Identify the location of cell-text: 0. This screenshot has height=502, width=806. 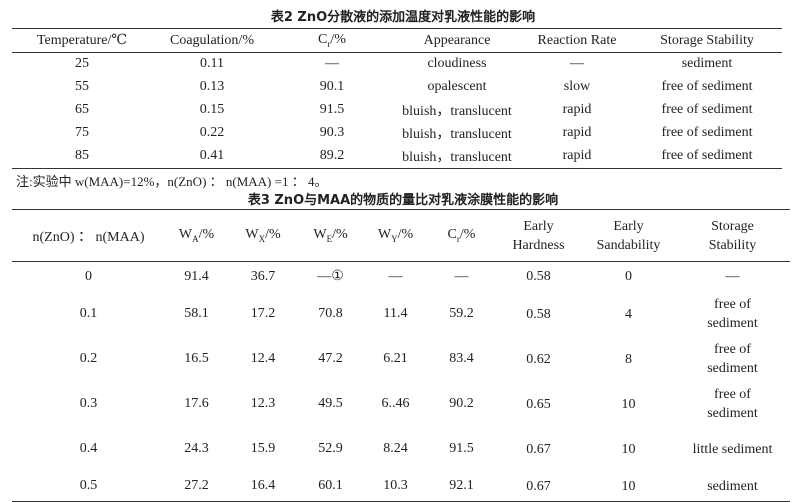
(628, 277).